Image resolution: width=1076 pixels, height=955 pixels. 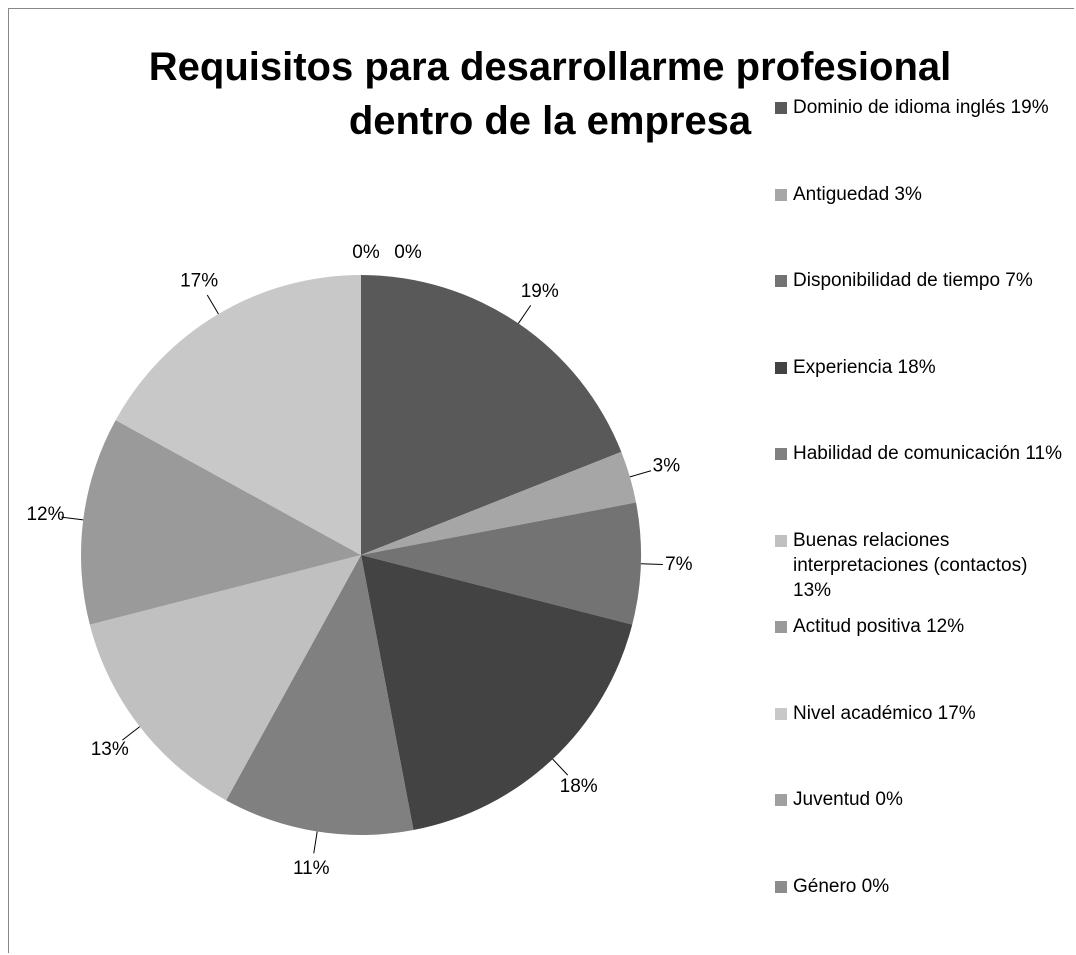 What do you see at coordinates (913, 280) in the screenshot?
I see `legend-label: Disponibilidad de tiempo 7%` at bounding box center [913, 280].